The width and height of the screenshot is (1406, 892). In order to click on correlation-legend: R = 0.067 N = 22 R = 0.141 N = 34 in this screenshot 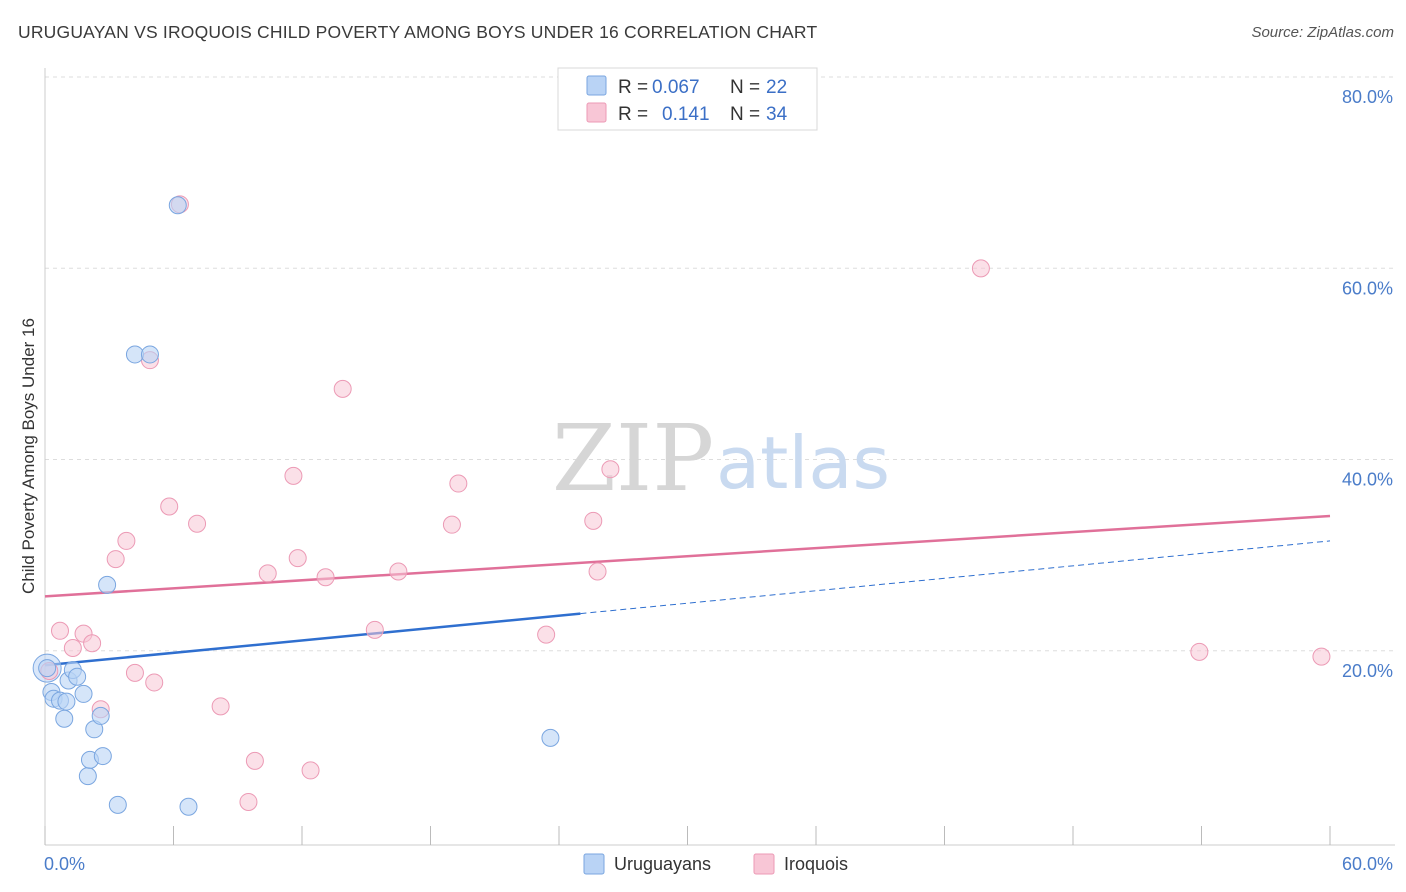, I will do `click(687, 99)`.